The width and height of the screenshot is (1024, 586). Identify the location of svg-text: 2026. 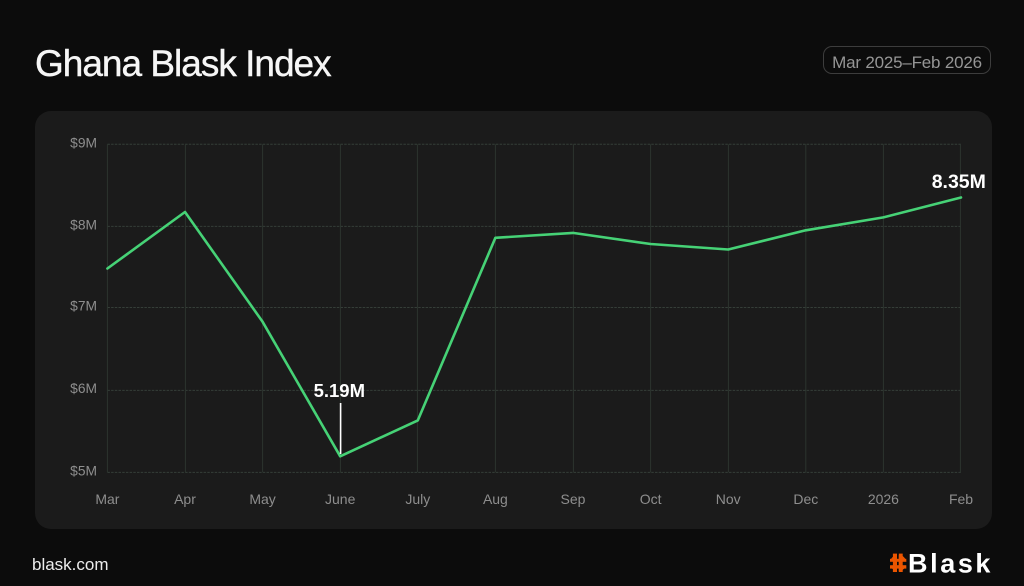
(883, 499).